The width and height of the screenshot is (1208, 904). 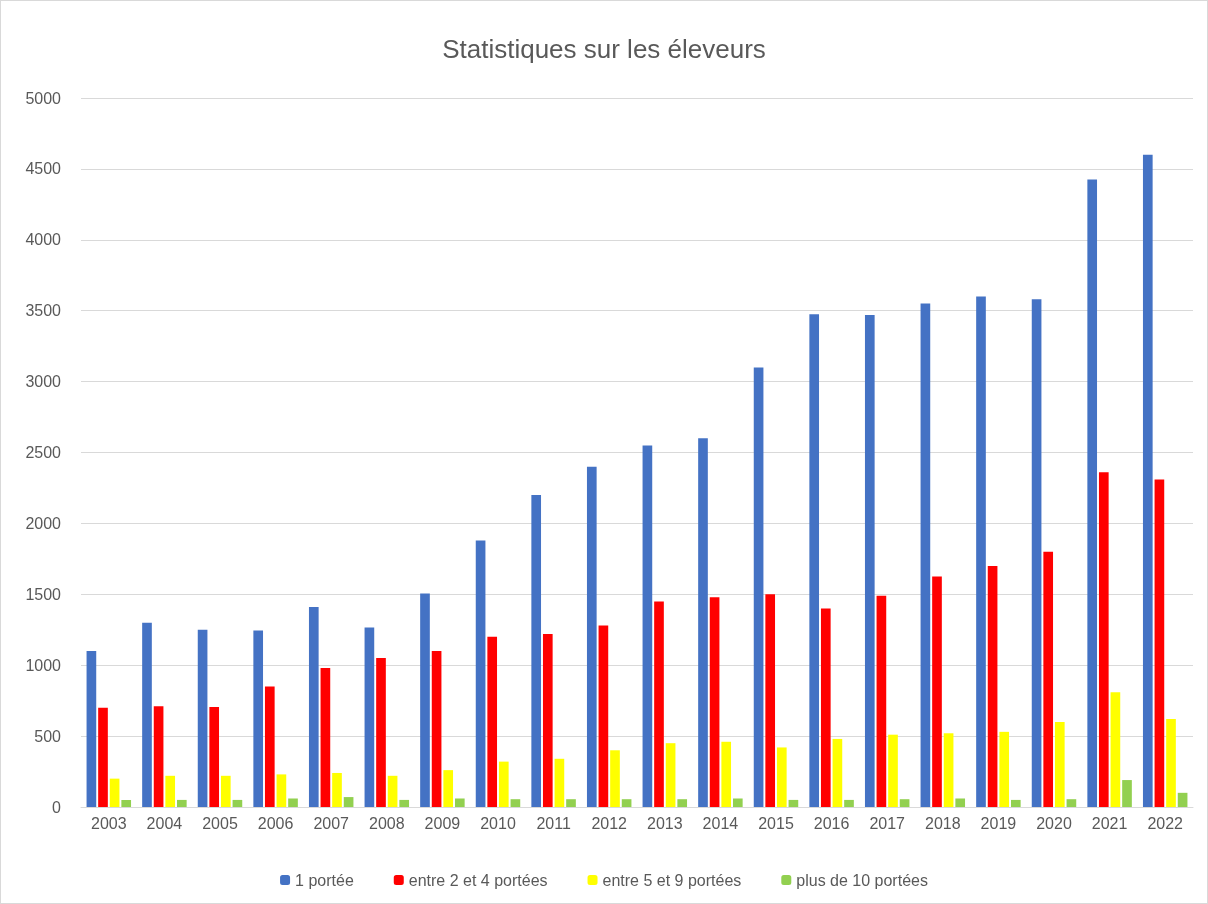 I want to click on x-tick-label: 2012, so click(x=609, y=823).